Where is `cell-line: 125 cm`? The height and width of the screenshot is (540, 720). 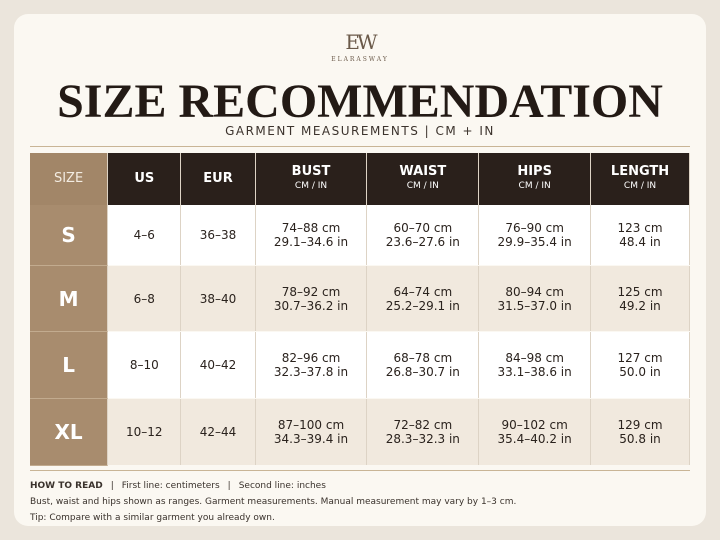
cell-line: 125 cm is located at coordinates (640, 291).